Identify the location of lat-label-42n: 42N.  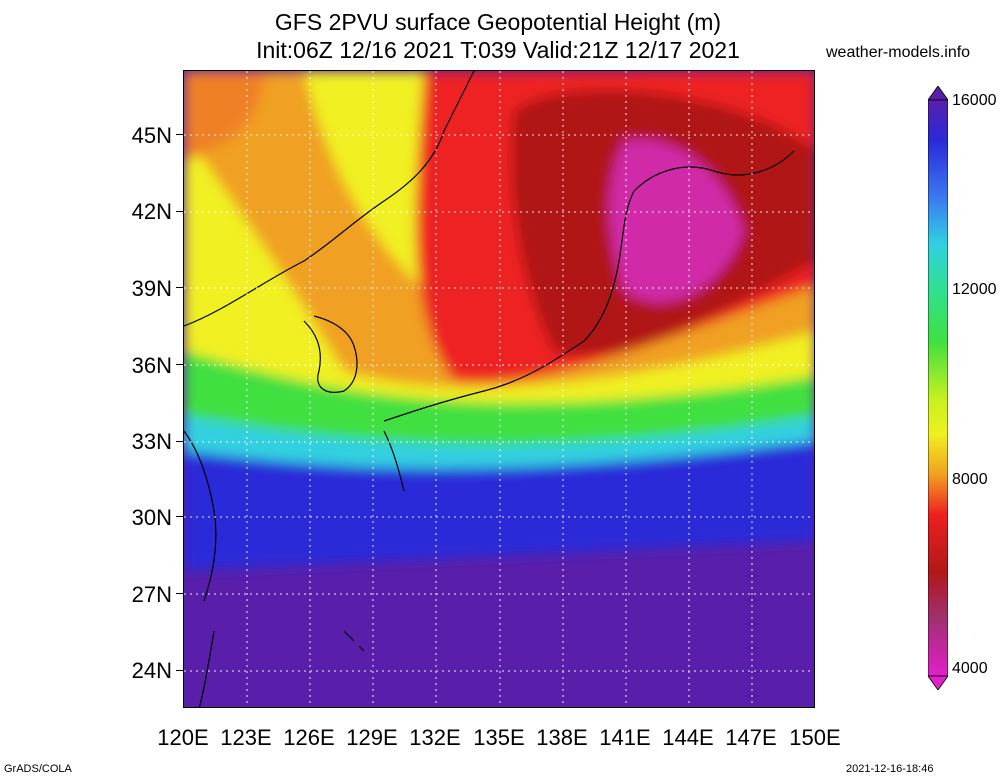
(151, 211).